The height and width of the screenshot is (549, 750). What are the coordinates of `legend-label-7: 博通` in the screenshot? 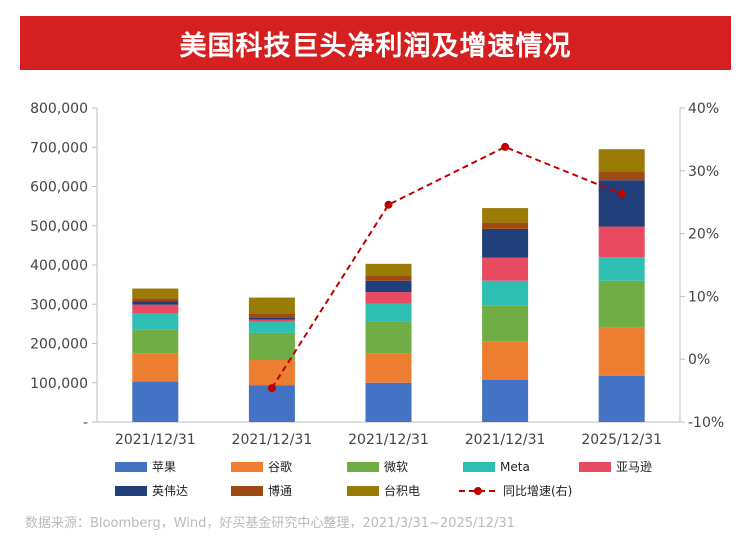 It's located at (280, 490).